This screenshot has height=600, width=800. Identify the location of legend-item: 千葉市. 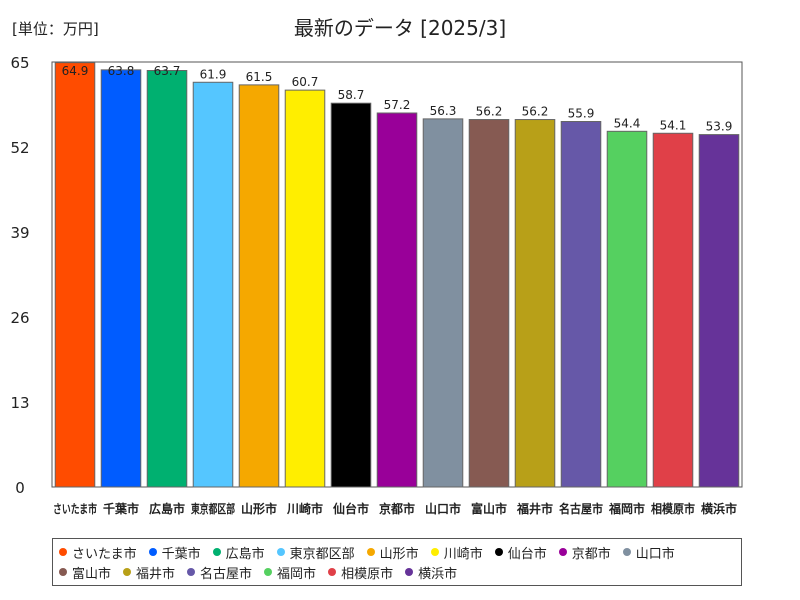
(174, 552).